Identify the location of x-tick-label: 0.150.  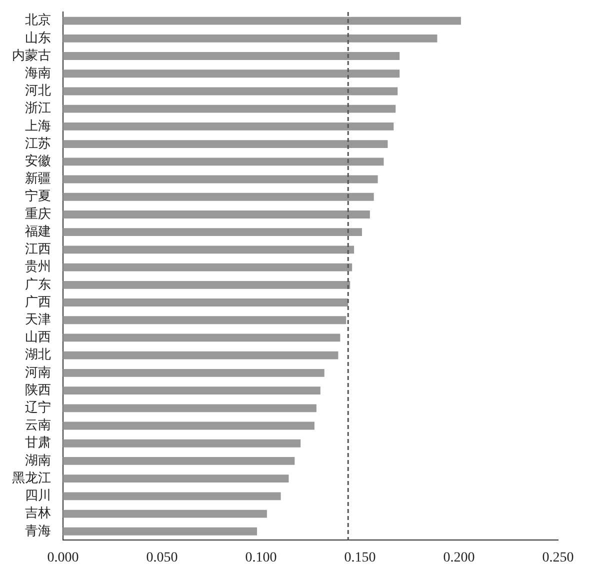
(360, 558).